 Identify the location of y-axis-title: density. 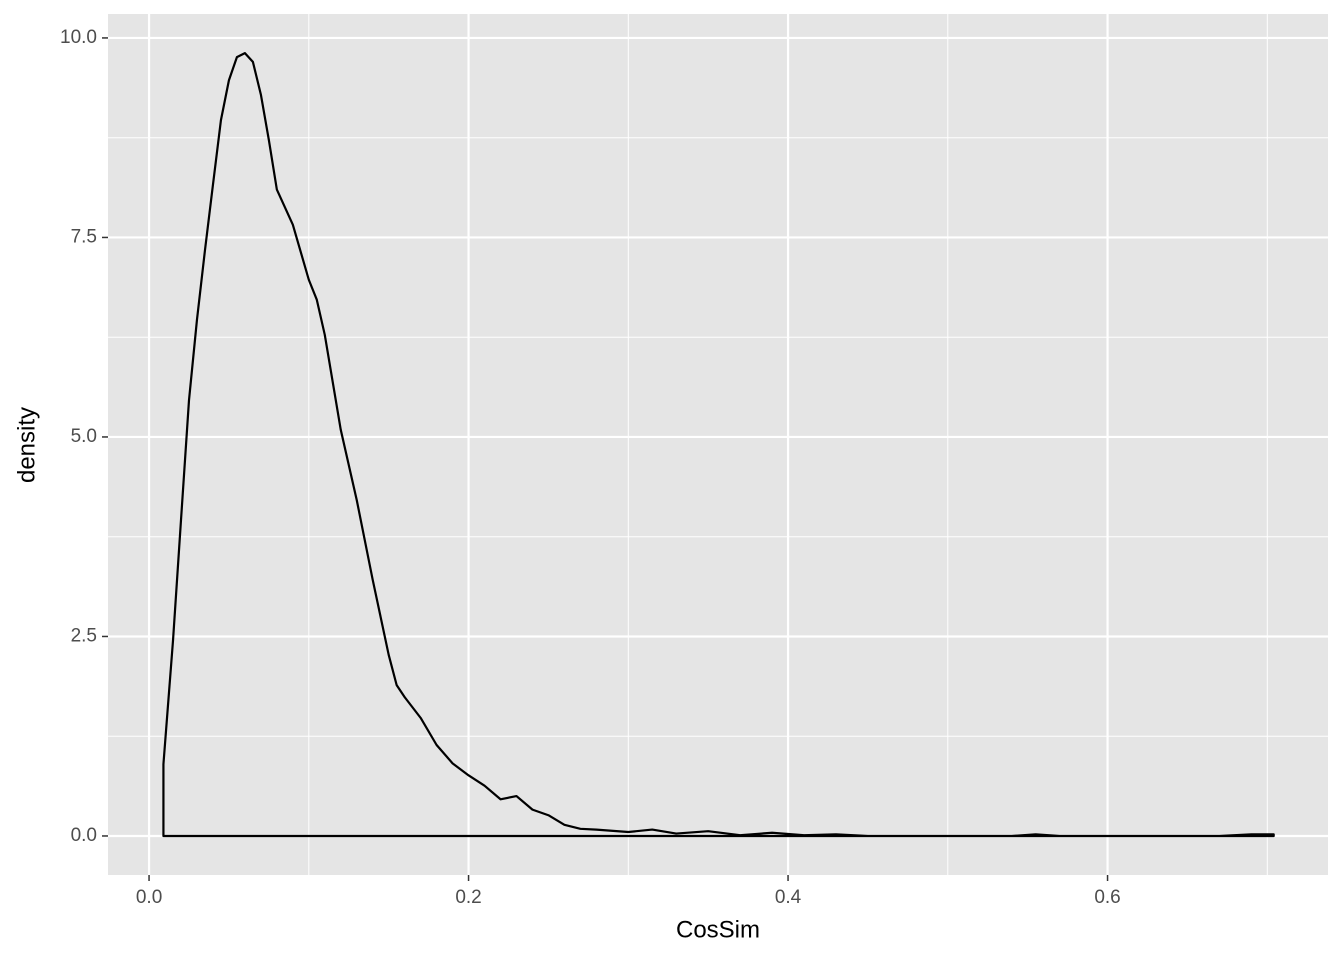
(26, 445).